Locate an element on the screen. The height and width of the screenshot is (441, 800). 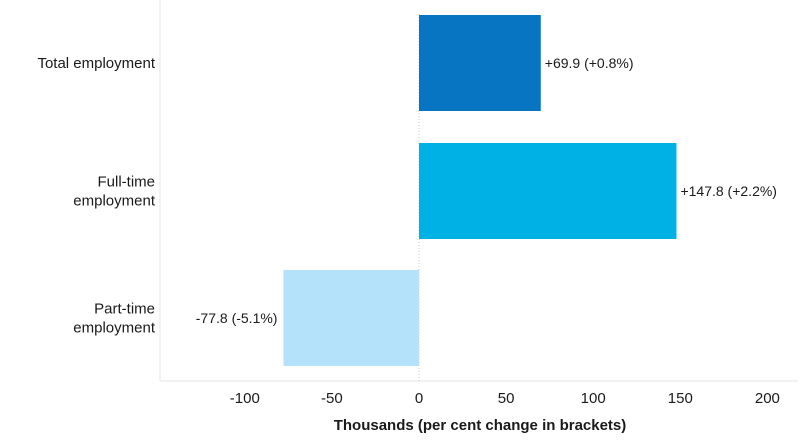
category-label-0: Total employment is located at coordinates (96, 63).